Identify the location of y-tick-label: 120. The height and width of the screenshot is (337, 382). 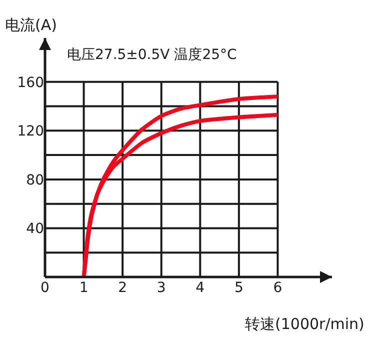
(30, 132).